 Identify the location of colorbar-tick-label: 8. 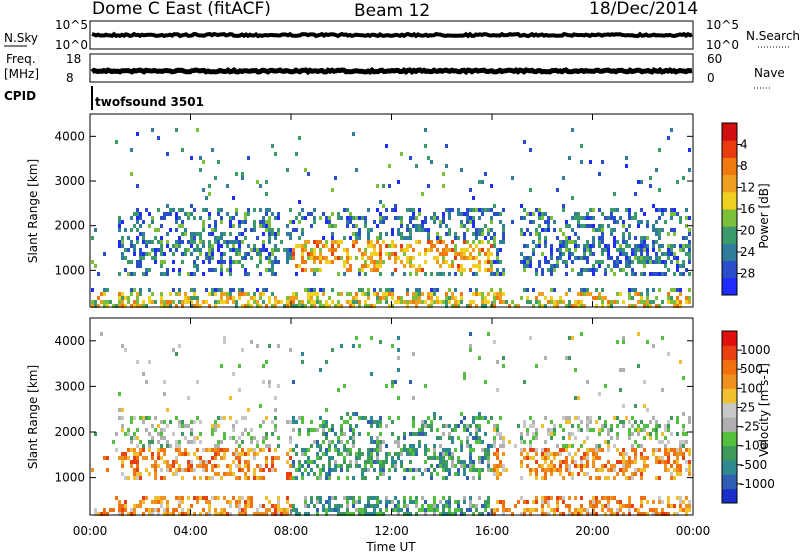
(744, 166).